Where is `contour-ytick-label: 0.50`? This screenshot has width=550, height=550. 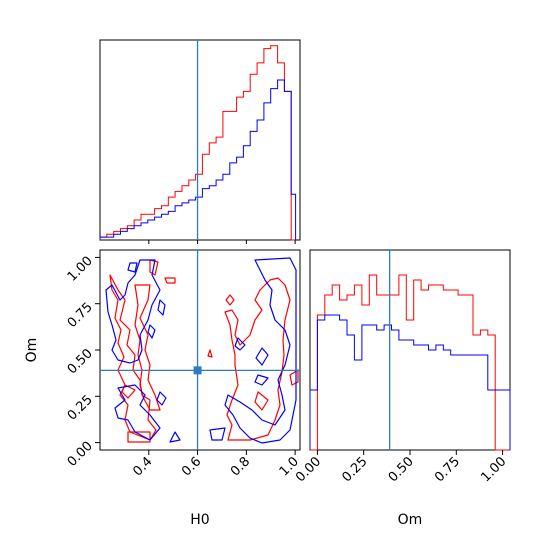
contour-ytick-label: 0.50 is located at coordinates (80, 361).